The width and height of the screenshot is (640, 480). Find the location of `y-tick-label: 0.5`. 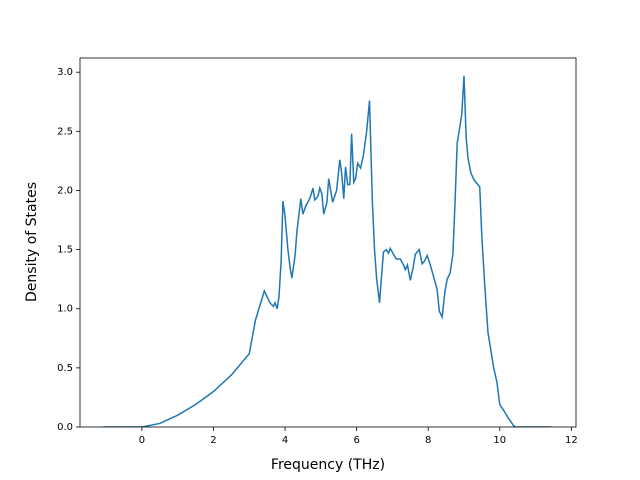

y-tick-label: 0.5 is located at coordinates (65, 368).